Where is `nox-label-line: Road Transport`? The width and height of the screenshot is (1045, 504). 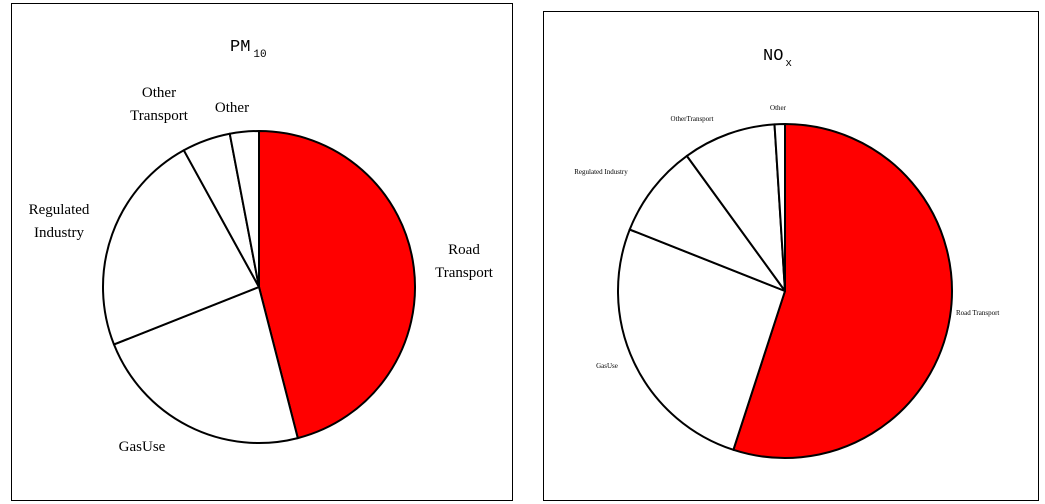
nox-label-line: Road Transport is located at coordinates (977, 313).